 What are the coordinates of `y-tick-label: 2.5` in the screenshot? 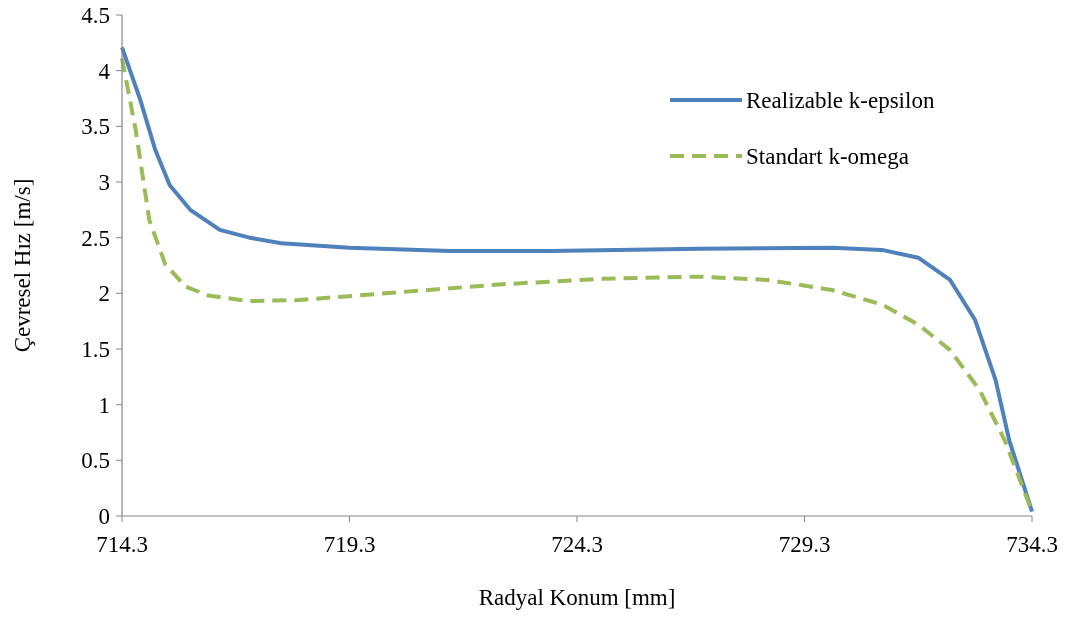 It's located at (95, 238).